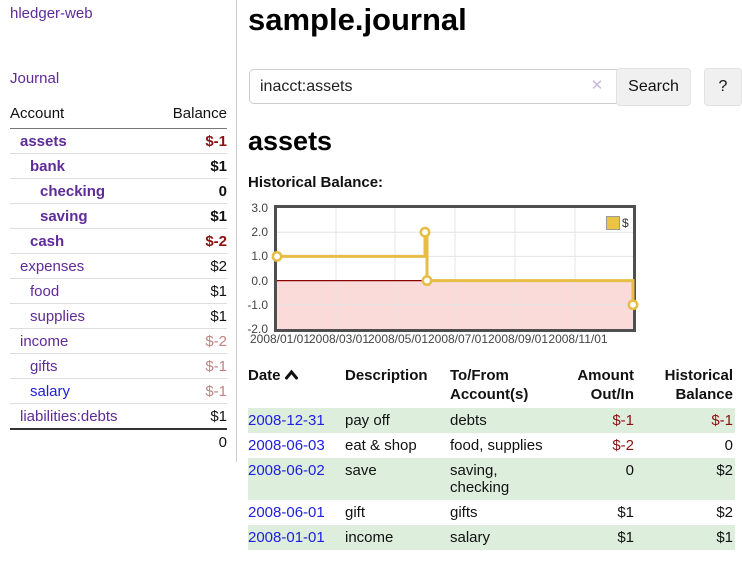 The height and width of the screenshot is (582, 742). Describe the element at coordinates (51, 13) in the screenshot. I see `app-title-link: hledger-web` at that location.